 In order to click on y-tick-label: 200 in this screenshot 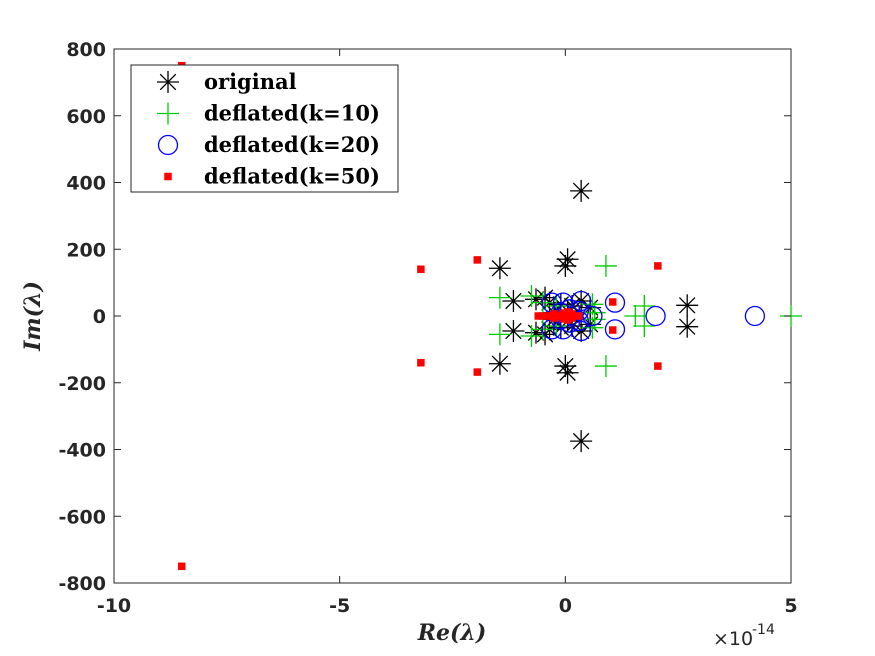, I will do `click(86, 250)`.